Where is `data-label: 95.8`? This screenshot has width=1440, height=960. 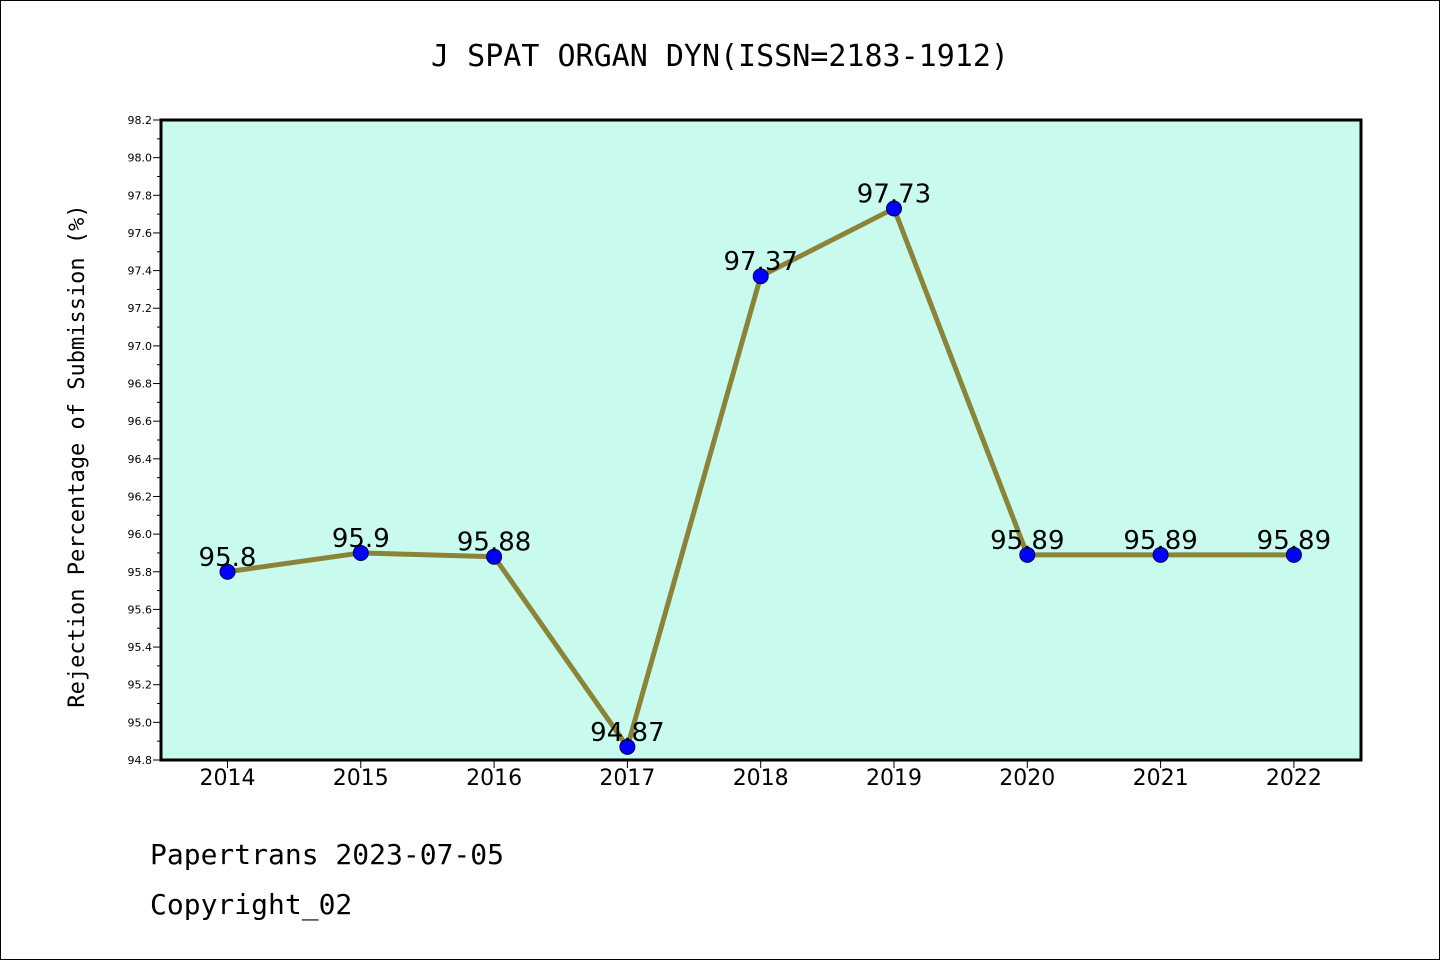
data-label: 95.8 is located at coordinates (228, 558).